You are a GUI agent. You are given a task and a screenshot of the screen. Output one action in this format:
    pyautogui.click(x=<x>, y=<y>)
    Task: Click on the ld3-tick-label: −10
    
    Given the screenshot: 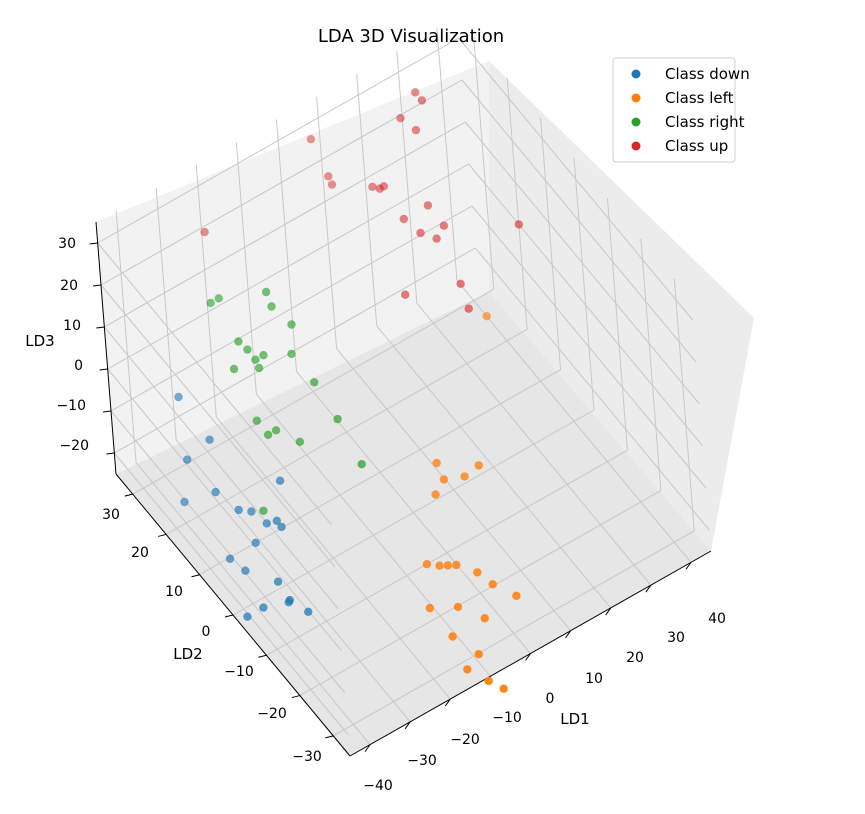 What is the action you would take?
    pyautogui.click(x=71, y=406)
    